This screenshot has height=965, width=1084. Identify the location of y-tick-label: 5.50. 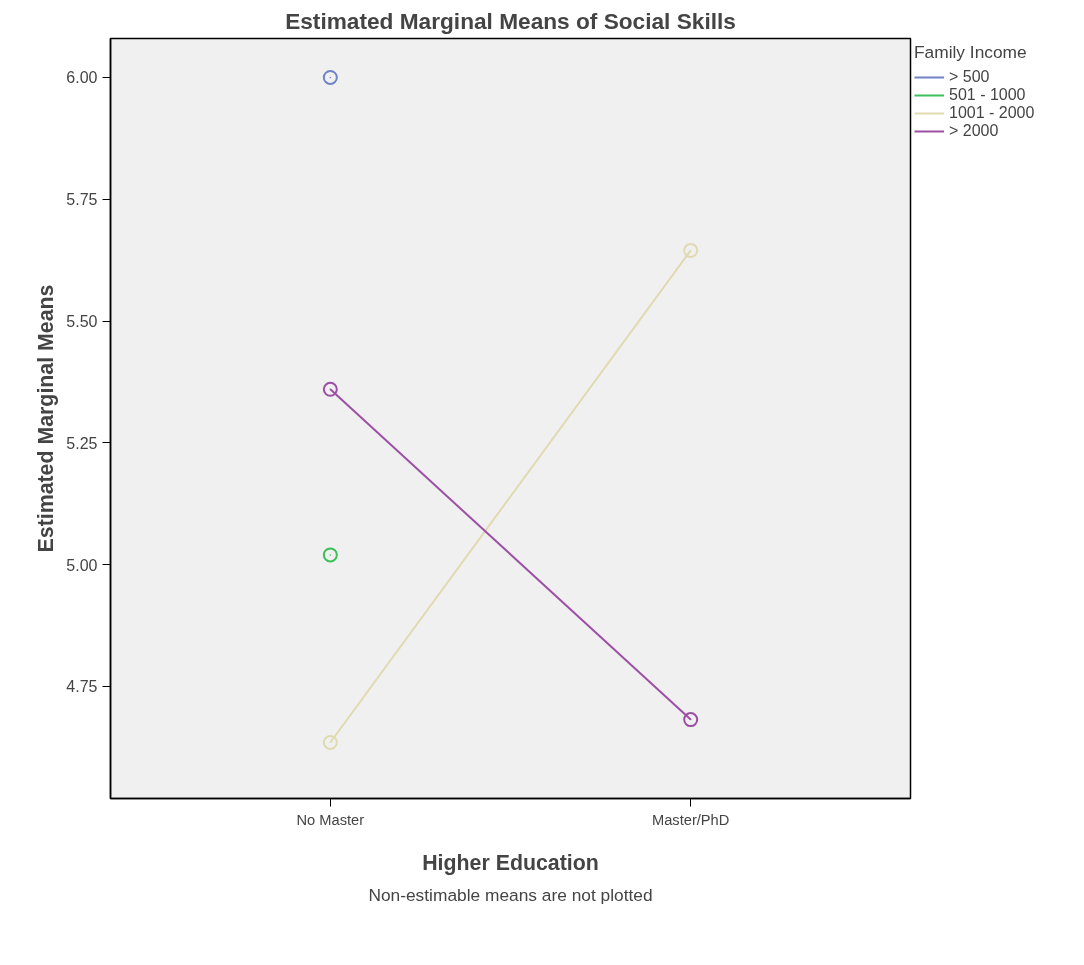
(82, 322).